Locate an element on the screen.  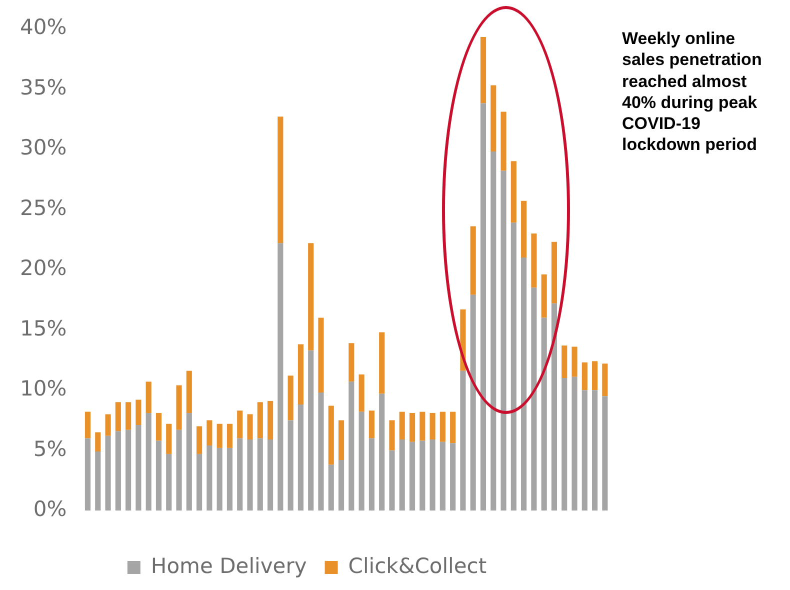
y-tick-label: 5% is located at coordinates (50, 448).